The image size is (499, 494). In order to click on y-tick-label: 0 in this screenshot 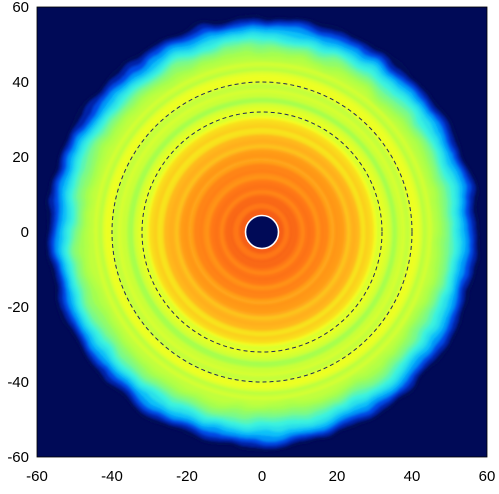, I will do `click(25, 232)`.